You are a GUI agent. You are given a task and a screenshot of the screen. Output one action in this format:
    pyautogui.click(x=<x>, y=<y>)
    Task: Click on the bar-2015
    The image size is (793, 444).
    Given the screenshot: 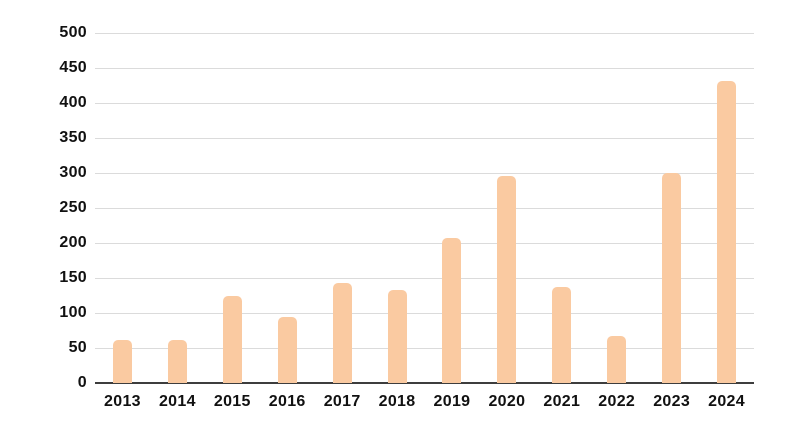 What is the action you would take?
    pyautogui.click(x=232, y=339)
    